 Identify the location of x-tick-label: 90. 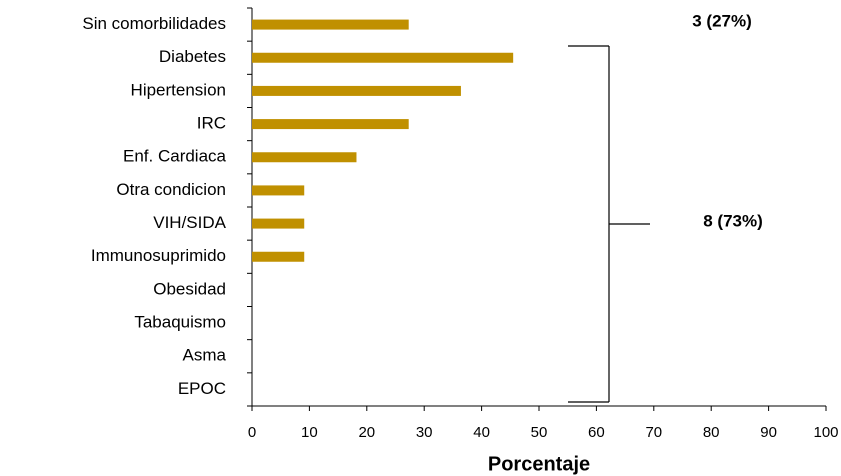
(768, 432).